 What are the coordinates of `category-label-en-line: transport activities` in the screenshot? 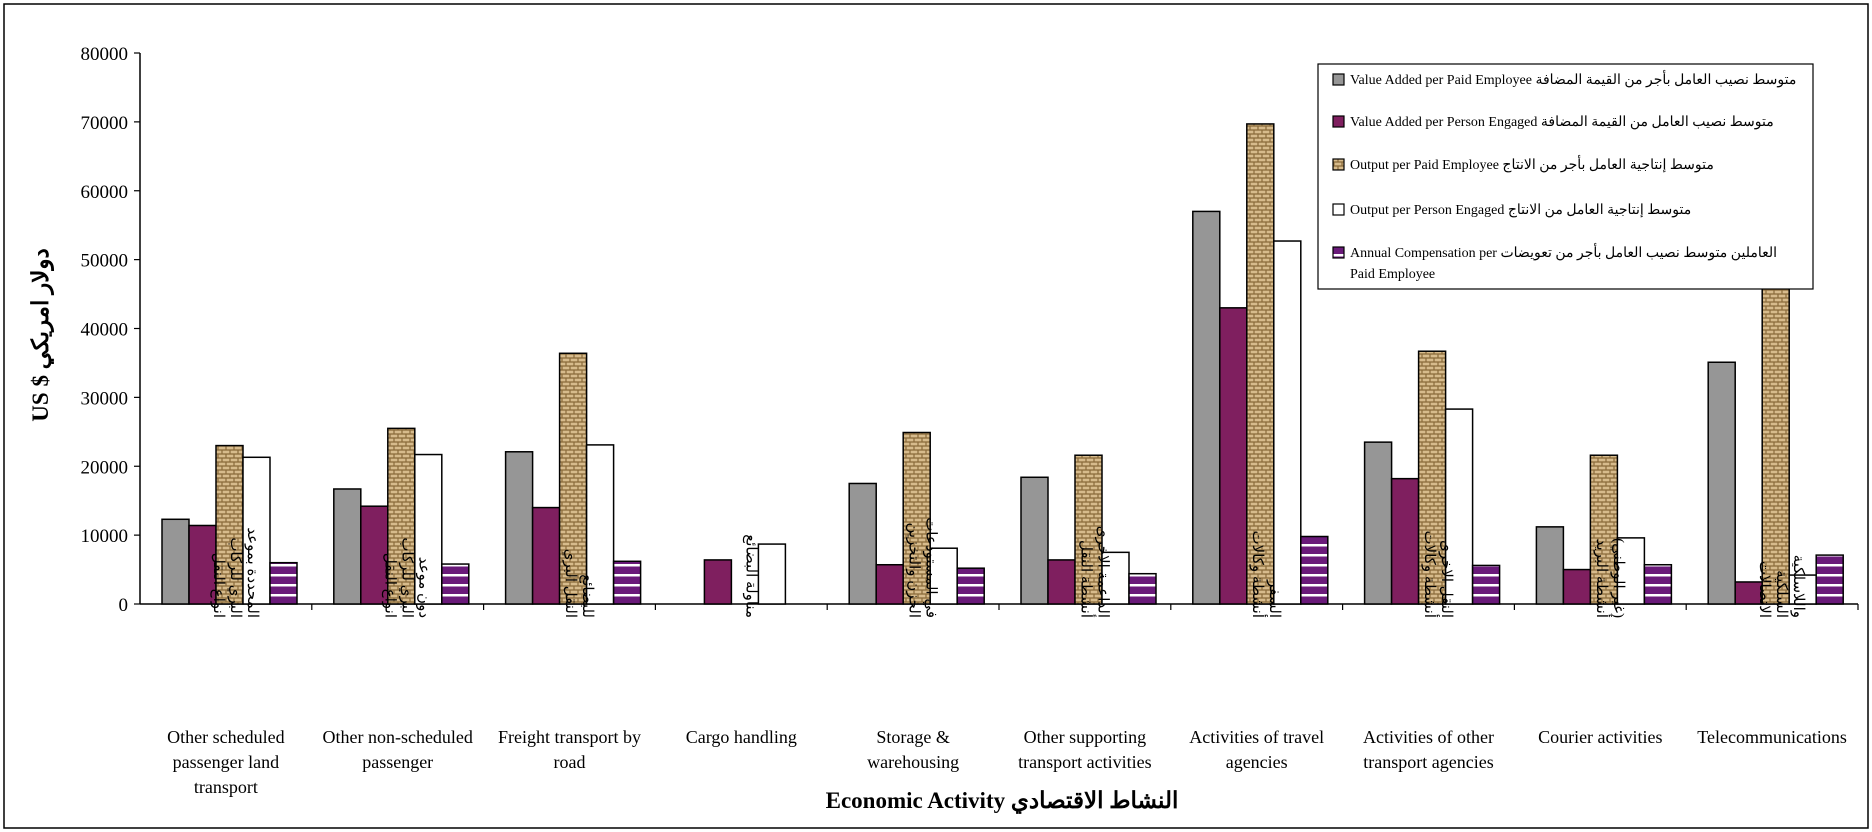 It's located at (1084, 762).